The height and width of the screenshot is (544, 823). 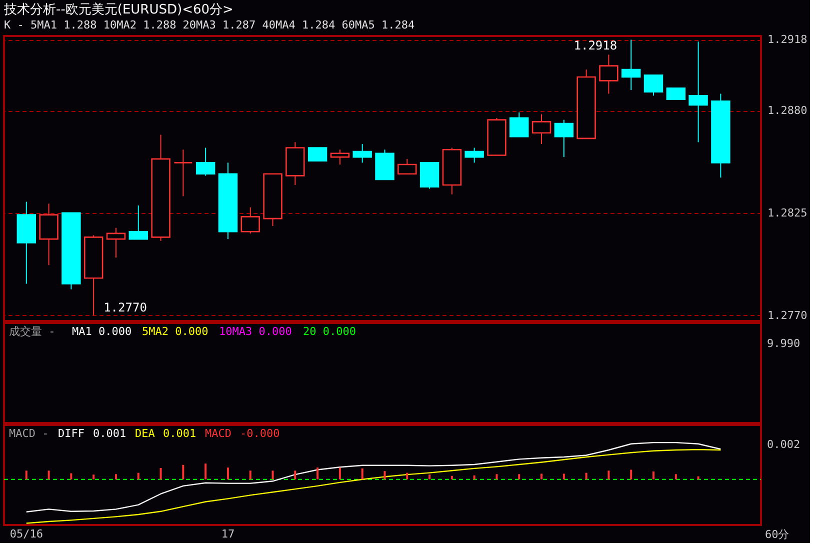 What do you see at coordinates (255, 331) in the screenshot?
I see `text: 10MA3 0.000` at bounding box center [255, 331].